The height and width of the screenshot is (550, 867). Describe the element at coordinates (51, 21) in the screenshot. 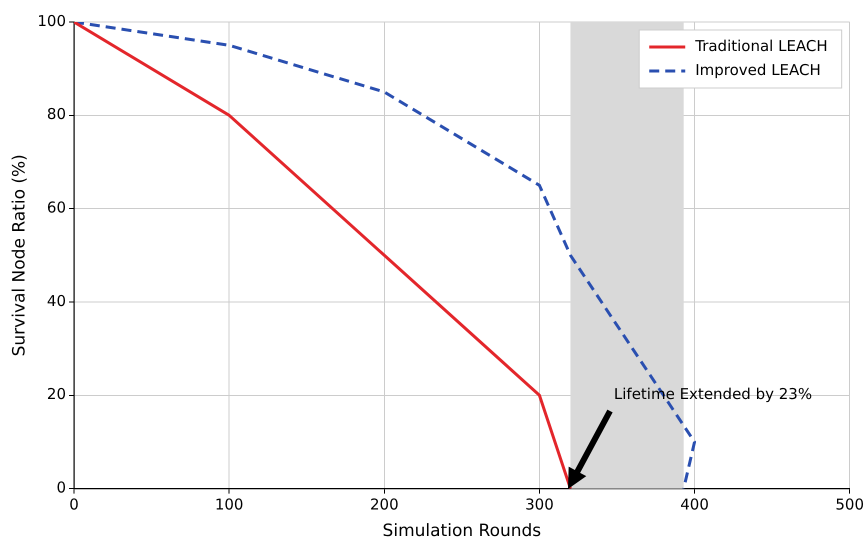

I see `y-tick-label: 100` at that location.